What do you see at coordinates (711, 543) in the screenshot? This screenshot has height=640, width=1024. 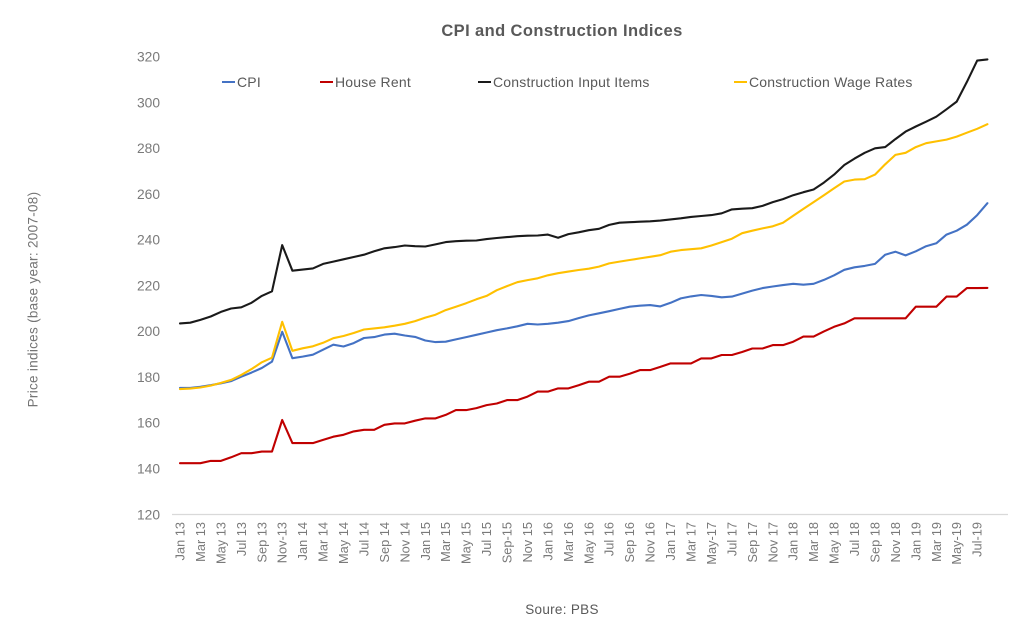 I see `x-tick-label: May-17` at bounding box center [711, 543].